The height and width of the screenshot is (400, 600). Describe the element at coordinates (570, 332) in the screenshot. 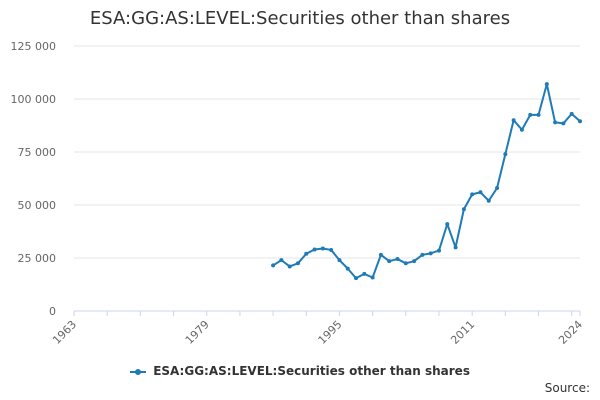

I see `x-tick-label: 2024` at that location.